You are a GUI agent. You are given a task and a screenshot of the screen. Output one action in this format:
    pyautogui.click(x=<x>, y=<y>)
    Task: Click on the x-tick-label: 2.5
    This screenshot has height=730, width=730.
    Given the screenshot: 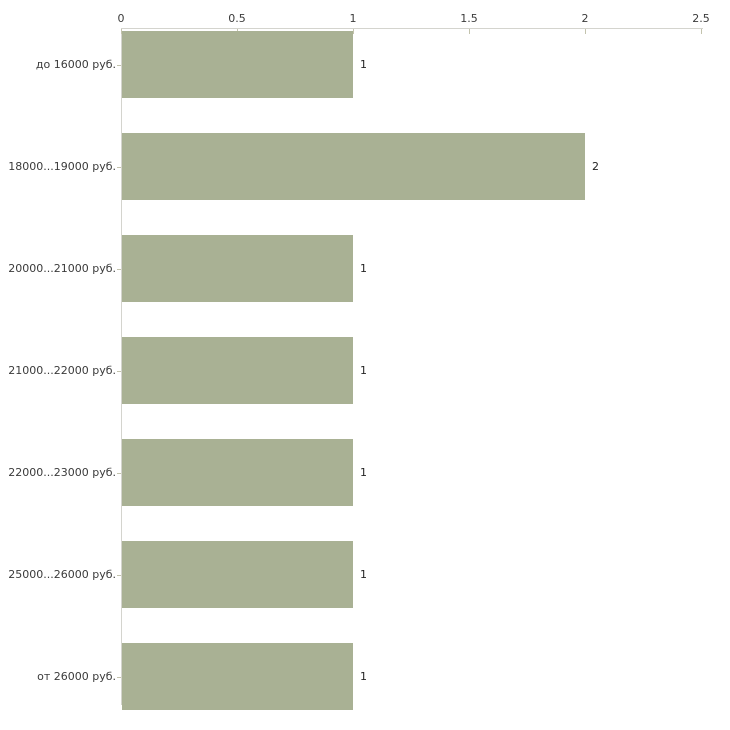 What is the action you would take?
    pyautogui.click(x=701, y=18)
    